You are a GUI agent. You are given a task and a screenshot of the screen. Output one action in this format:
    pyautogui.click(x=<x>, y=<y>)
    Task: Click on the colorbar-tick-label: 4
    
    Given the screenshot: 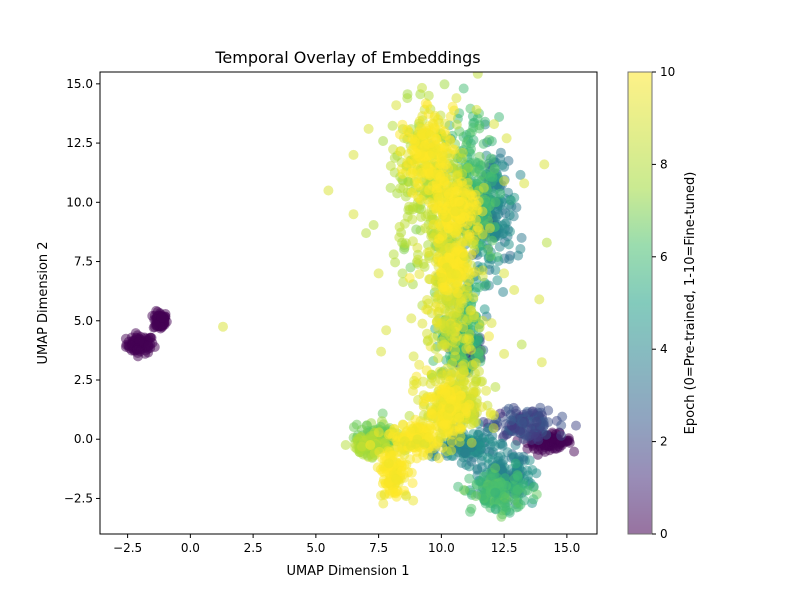 What is the action you would take?
    pyautogui.click(x=664, y=349)
    